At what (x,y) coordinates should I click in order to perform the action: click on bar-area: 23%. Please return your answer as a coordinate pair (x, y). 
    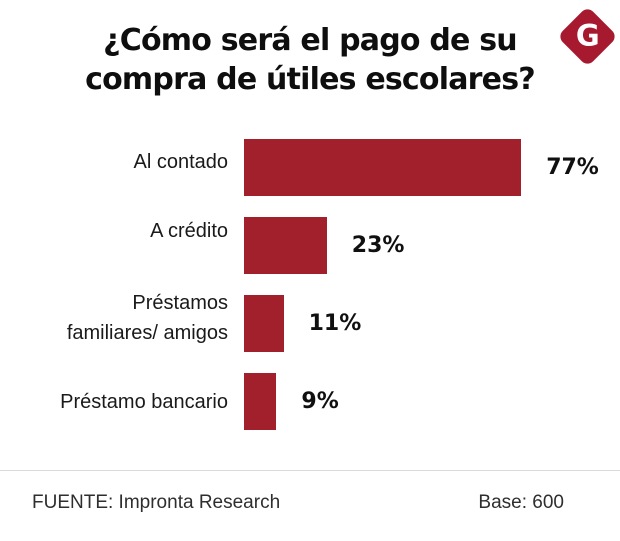
    Looking at the image, I should click on (432, 245).